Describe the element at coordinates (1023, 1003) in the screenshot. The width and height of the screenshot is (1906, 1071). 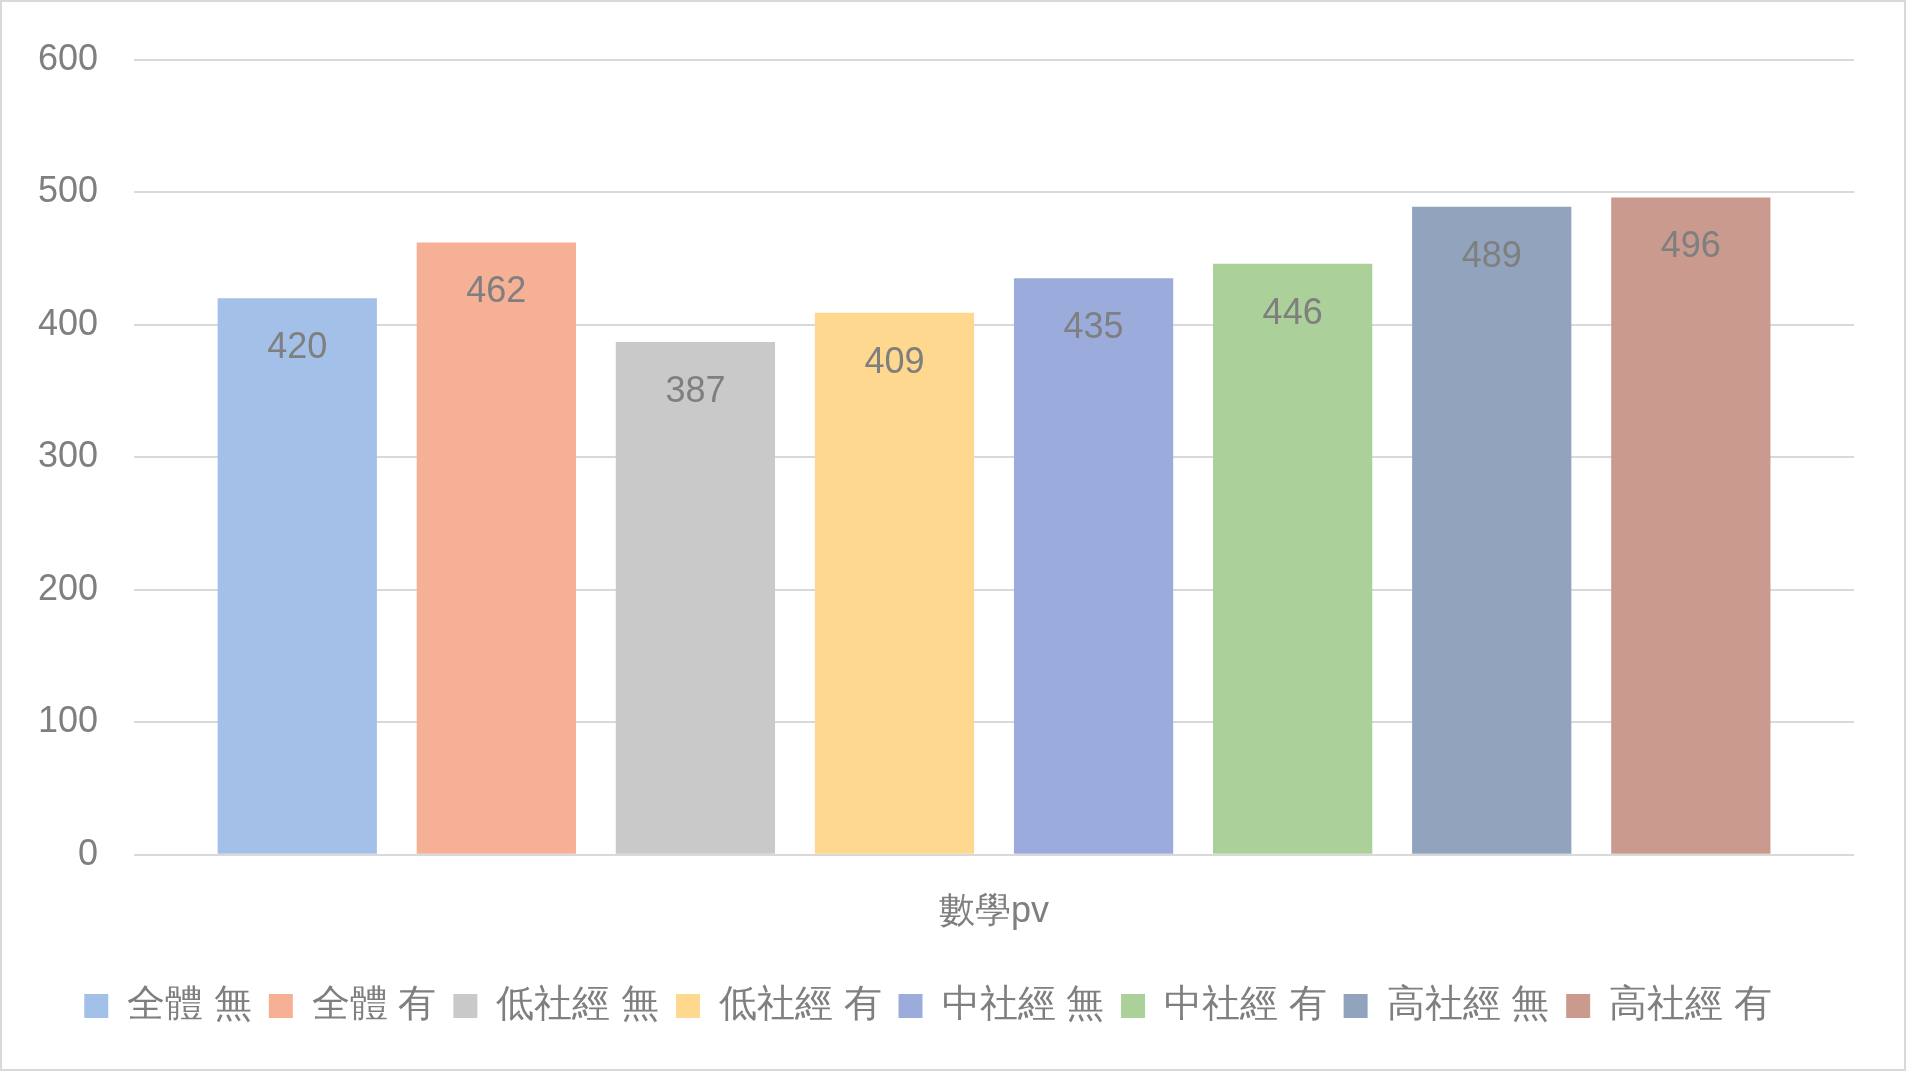
I see `legend-label: 中社經 無` at that location.